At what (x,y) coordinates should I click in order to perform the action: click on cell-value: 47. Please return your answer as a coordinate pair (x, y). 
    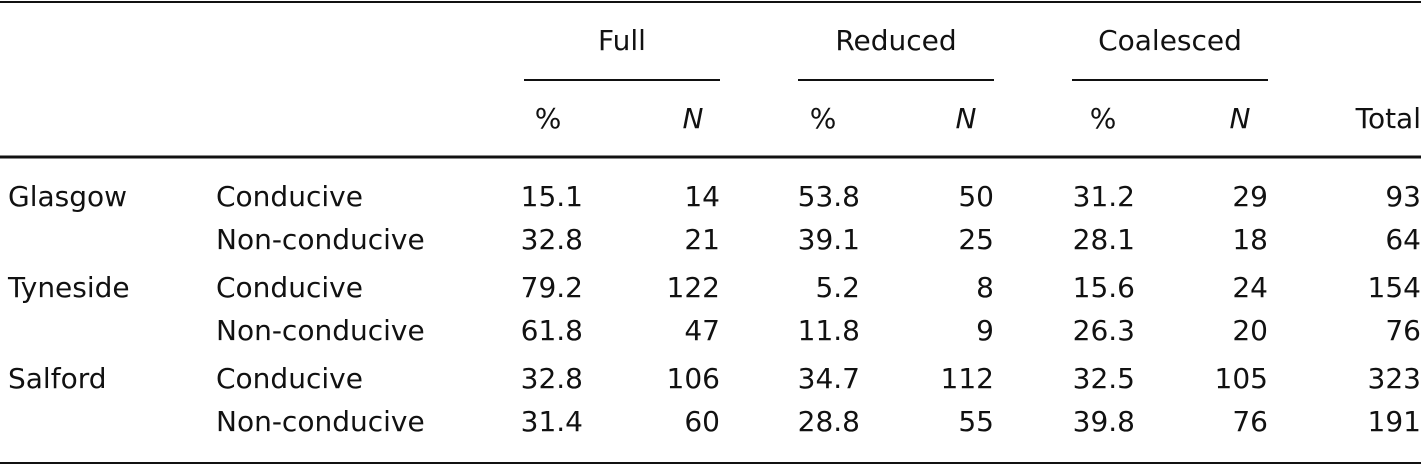
    Looking at the image, I should click on (702, 330).